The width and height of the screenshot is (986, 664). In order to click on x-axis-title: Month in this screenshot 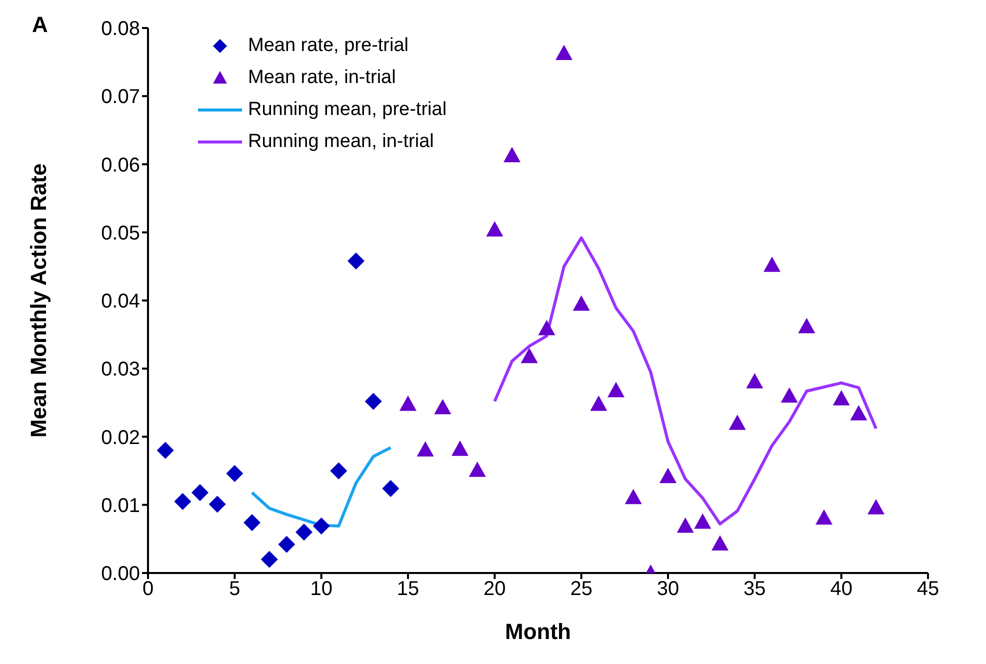, I will do `click(538, 631)`.